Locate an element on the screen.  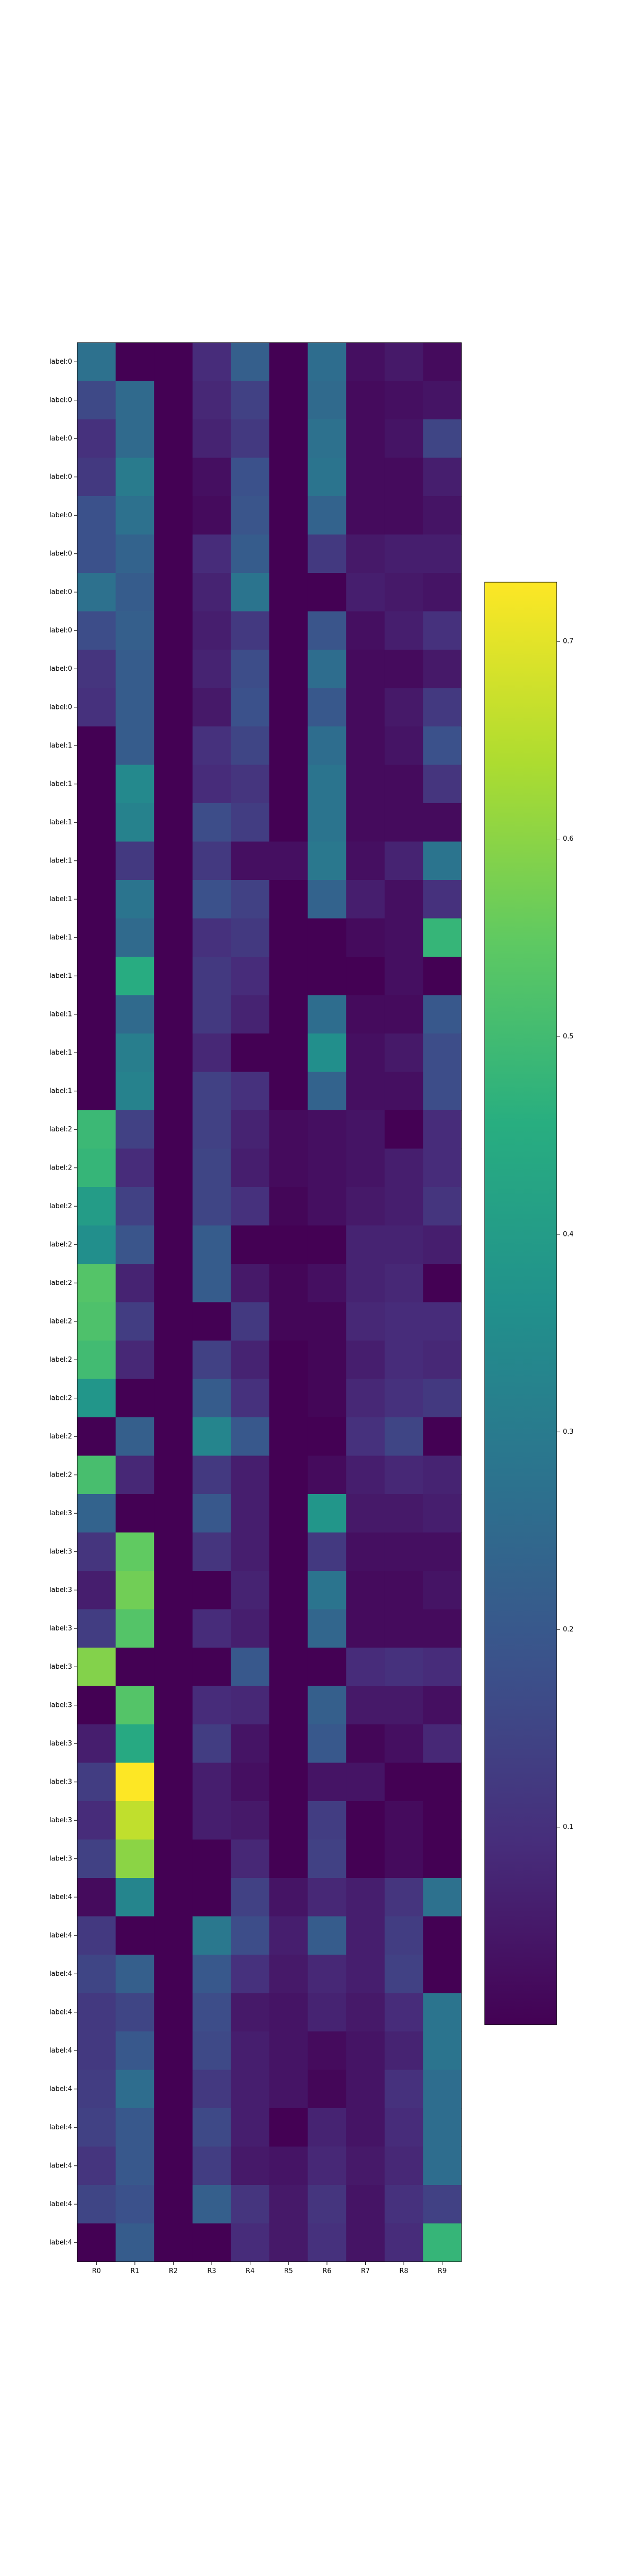
row-tick-label: label:1 is located at coordinates (60, 899).